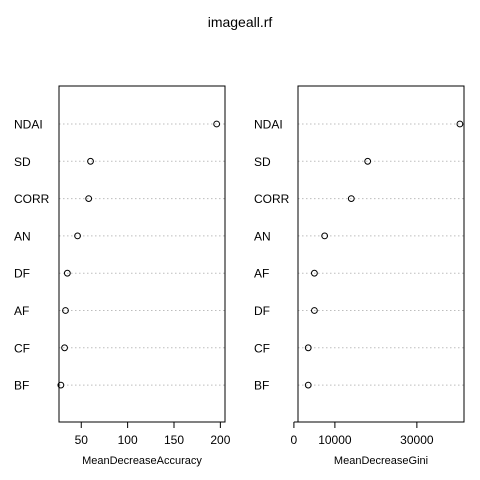 The image size is (480, 480). What do you see at coordinates (174, 440) in the screenshot?
I see `x-tick-label: 150` at bounding box center [174, 440].